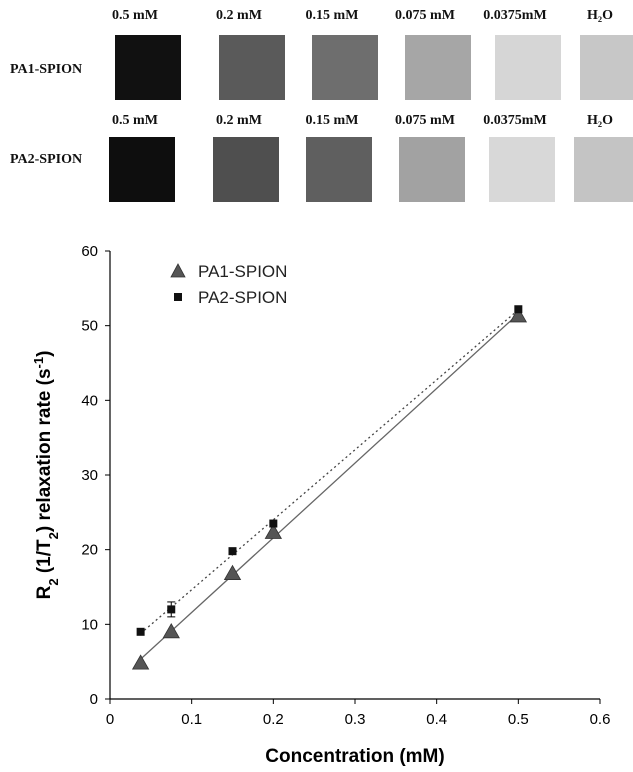 Image resolution: width=633 pixels, height=772 pixels. Describe the element at coordinates (89, 475) in the screenshot. I see `y-tick-label: 30` at that location.